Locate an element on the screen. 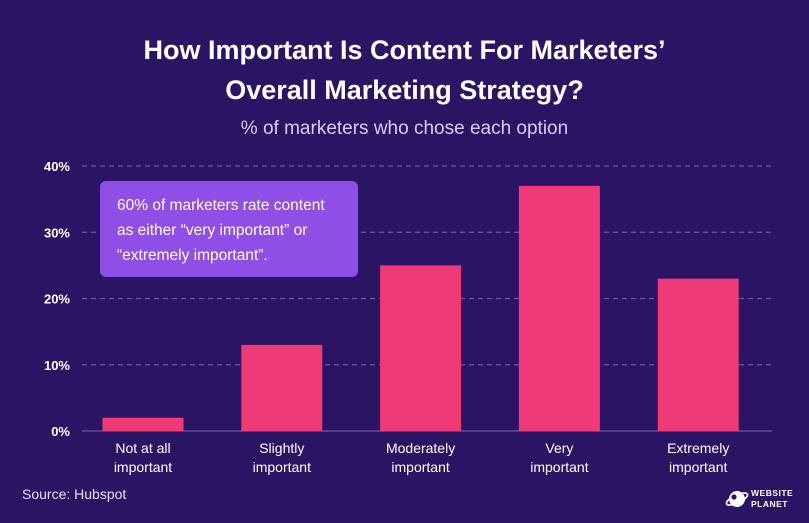 Image resolution: width=809 pixels, height=523 pixels. chart-title-line-1: How Important Is Content For Marketers’ is located at coordinates (404, 50).